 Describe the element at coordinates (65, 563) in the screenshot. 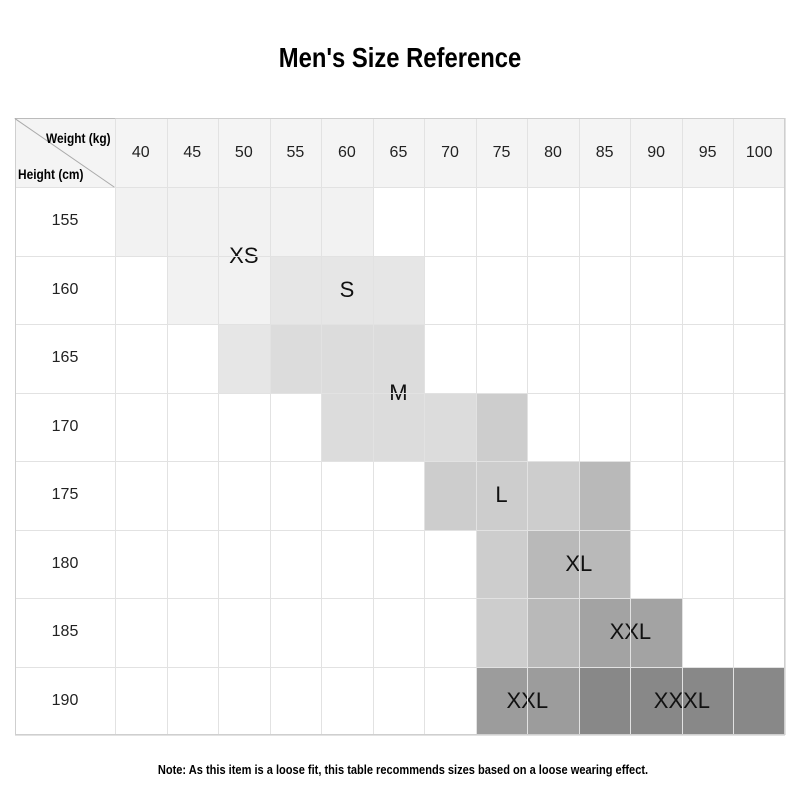

I see `row-header: 180` at that location.